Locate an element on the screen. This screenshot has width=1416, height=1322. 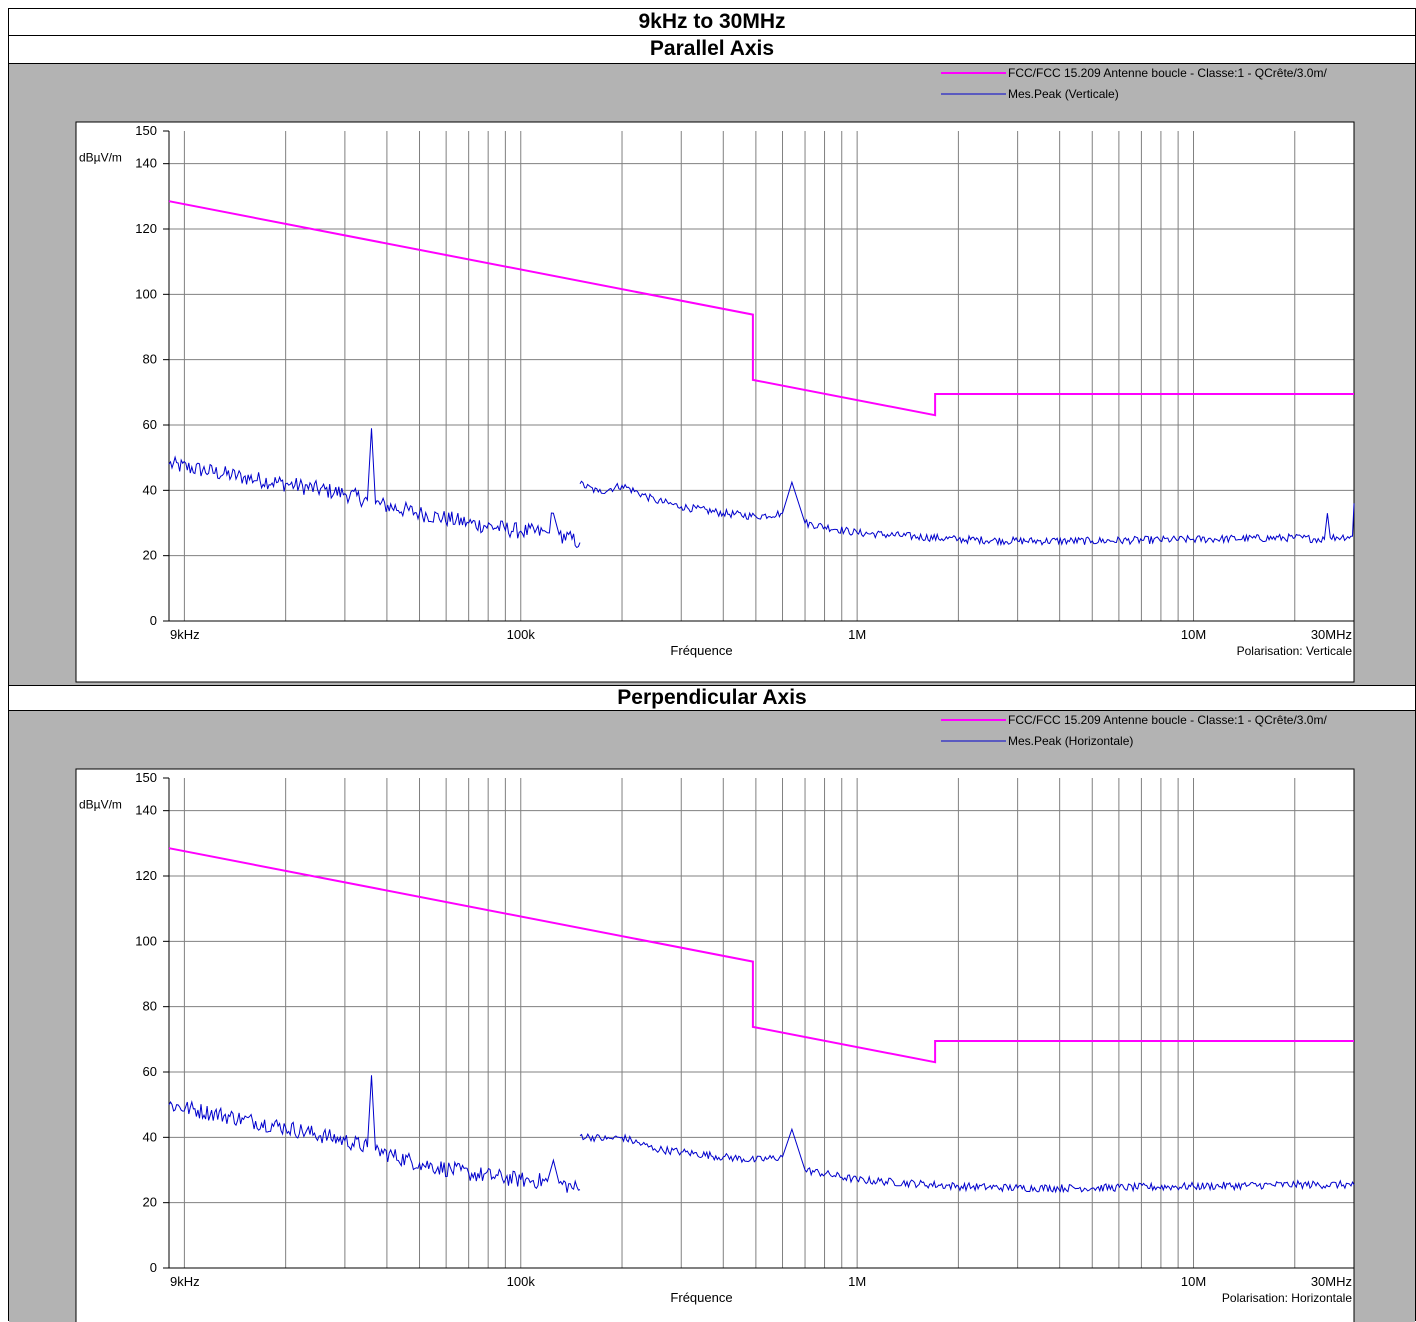
polarisation-label: Polarisation: Horizontale is located at coordinates (1287, 1298).